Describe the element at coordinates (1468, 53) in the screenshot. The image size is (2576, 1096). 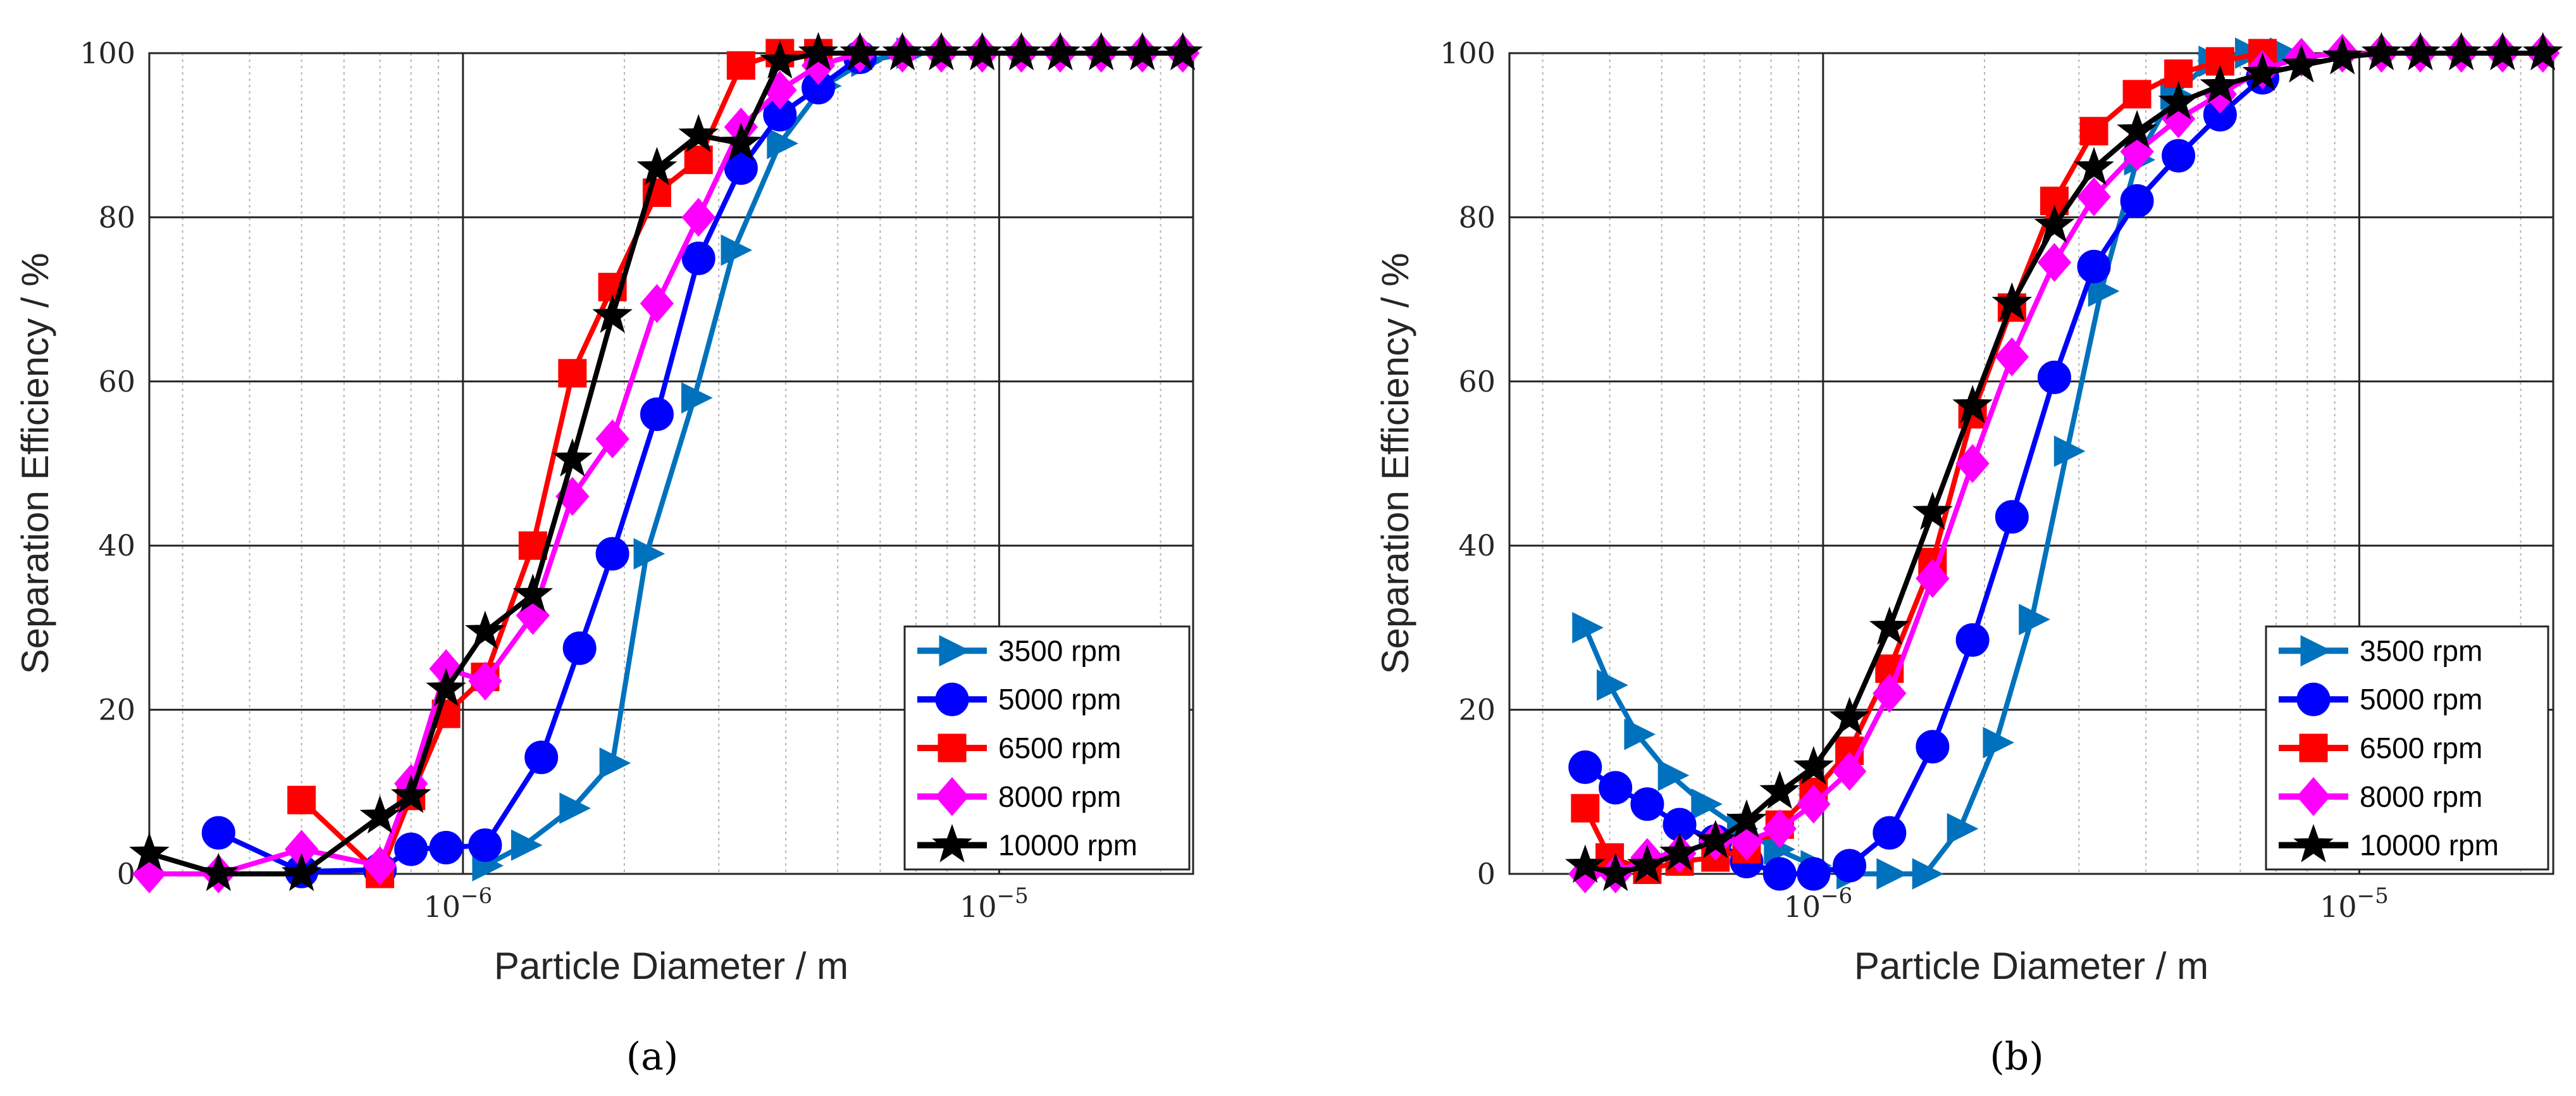
I see `panel-b-y-tick-label: 100` at that location.